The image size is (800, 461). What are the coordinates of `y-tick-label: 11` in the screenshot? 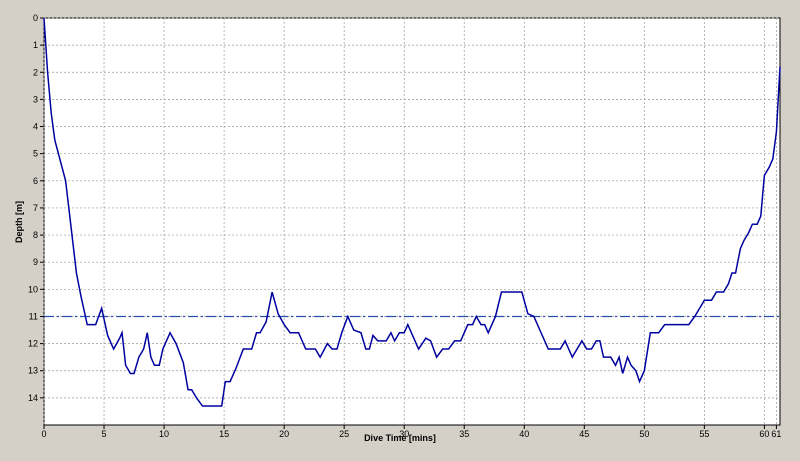 It's located at (33, 316).